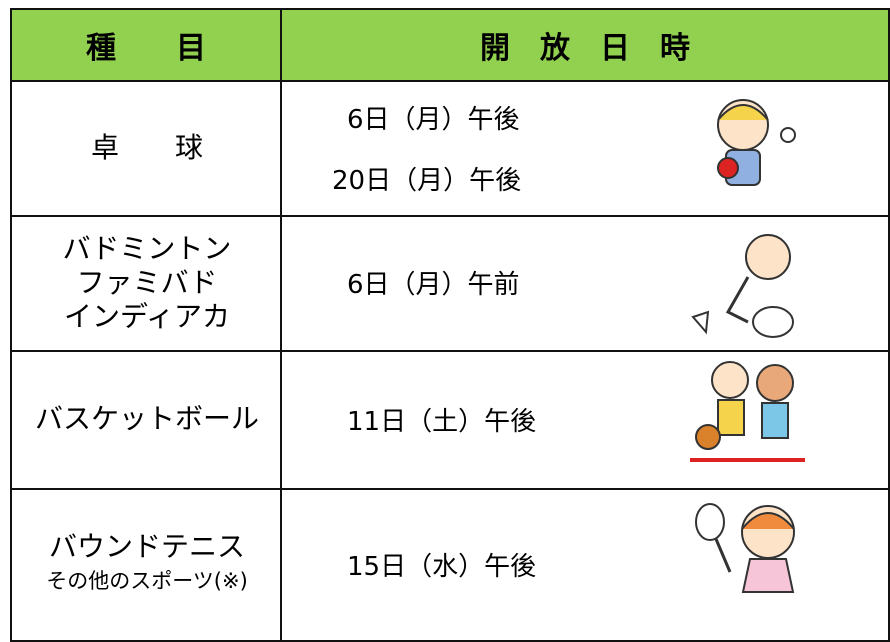 This screenshot has height=642, width=890. I want to click on event-text: バドミントン, so click(147, 248).